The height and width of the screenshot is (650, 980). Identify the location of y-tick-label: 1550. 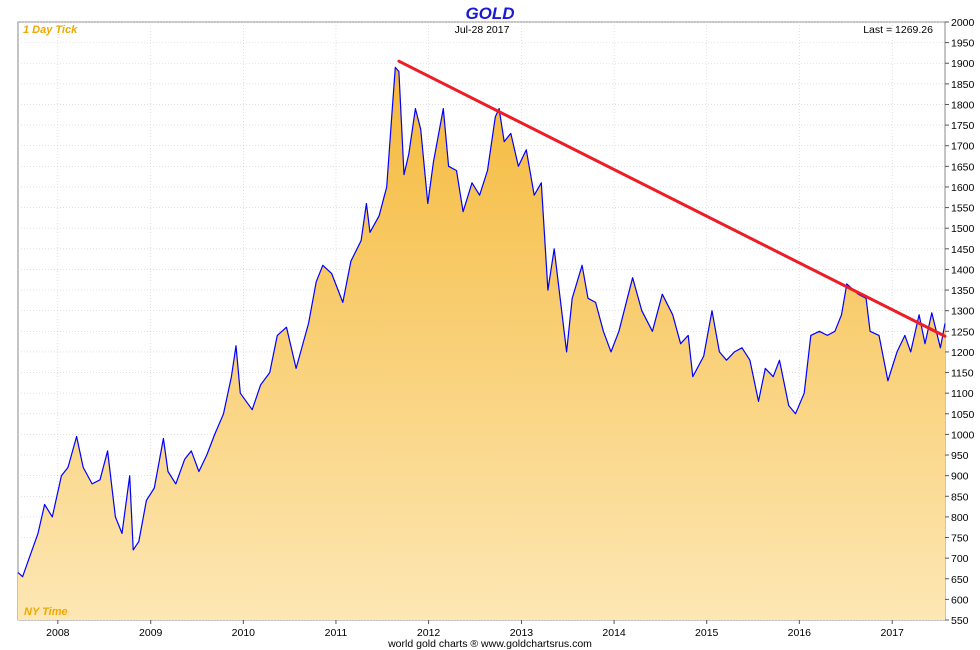
(963, 209).